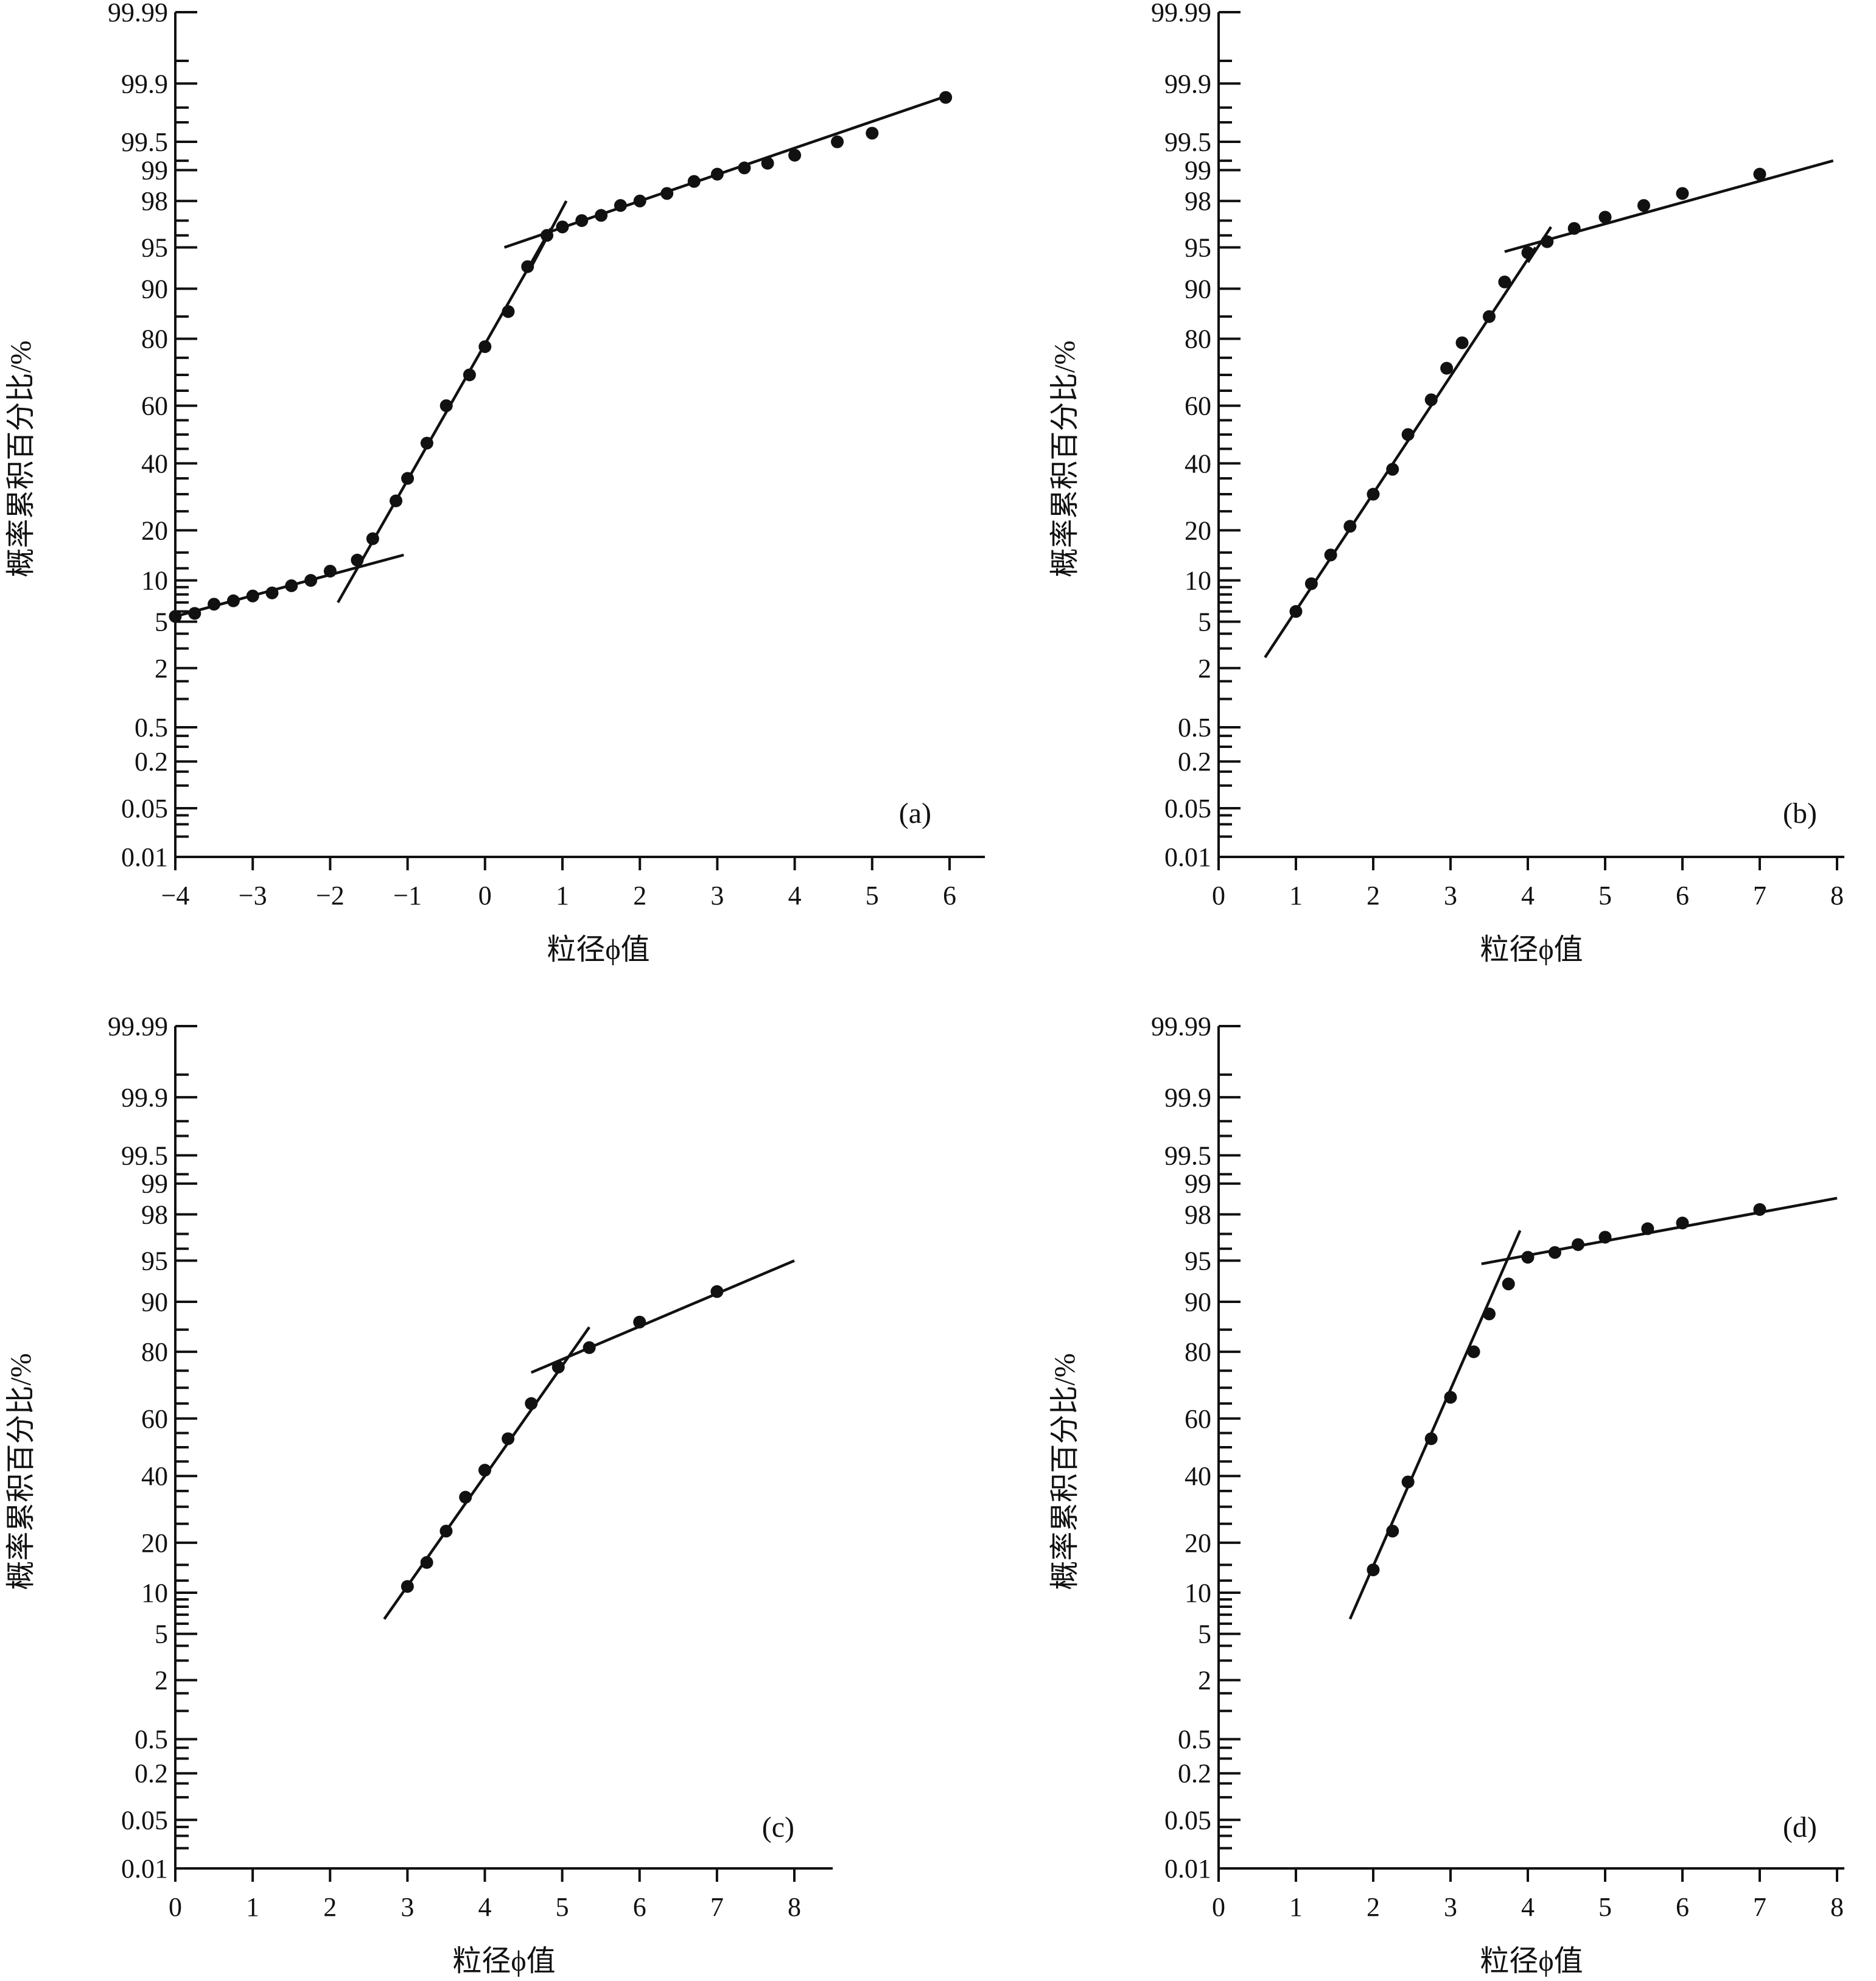  What do you see at coordinates (1528, 896) in the screenshot?
I see `x-tick-label: 4` at bounding box center [1528, 896].